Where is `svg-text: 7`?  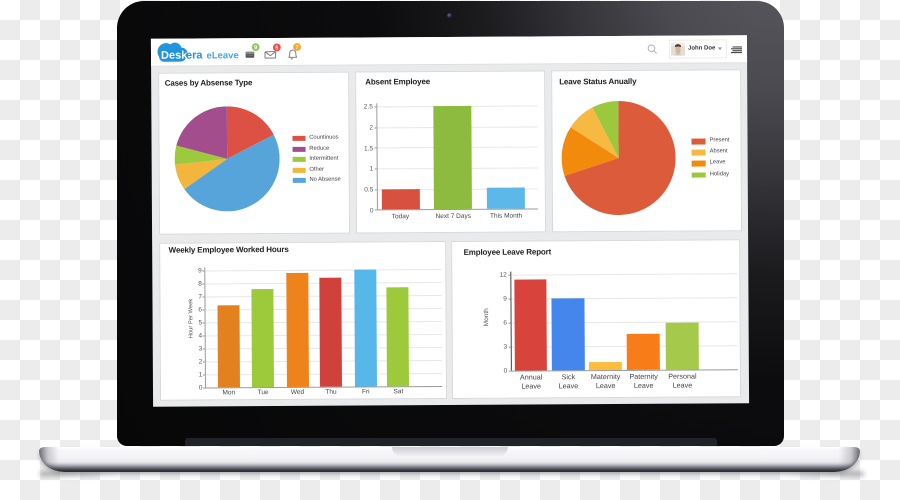 svg-text: 7 is located at coordinates (296, 48).